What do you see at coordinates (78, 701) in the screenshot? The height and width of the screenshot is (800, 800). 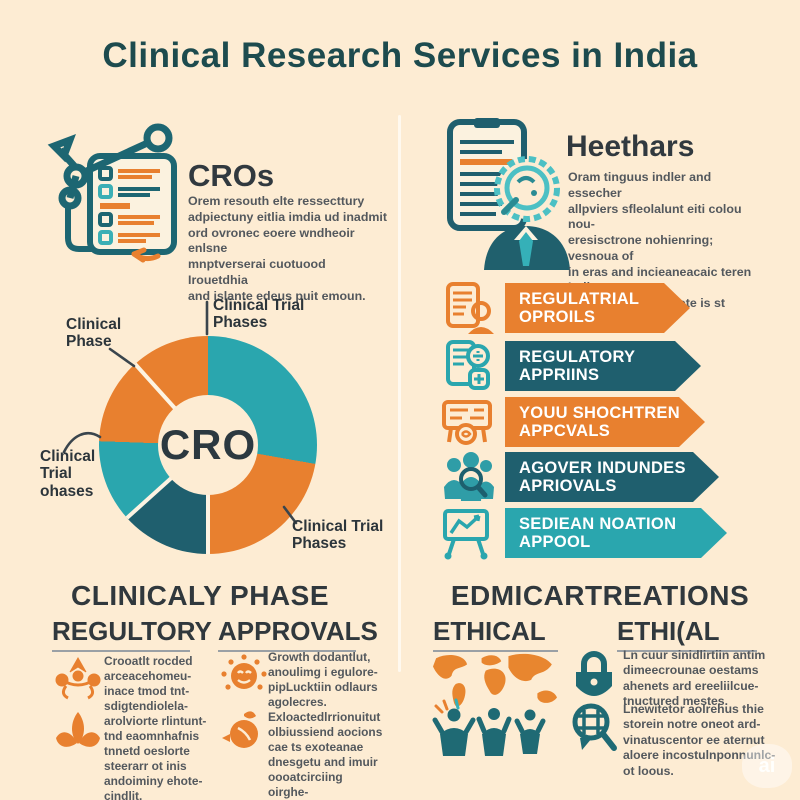 I see `molecule-and-lotus-icons` at bounding box center [78, 701].